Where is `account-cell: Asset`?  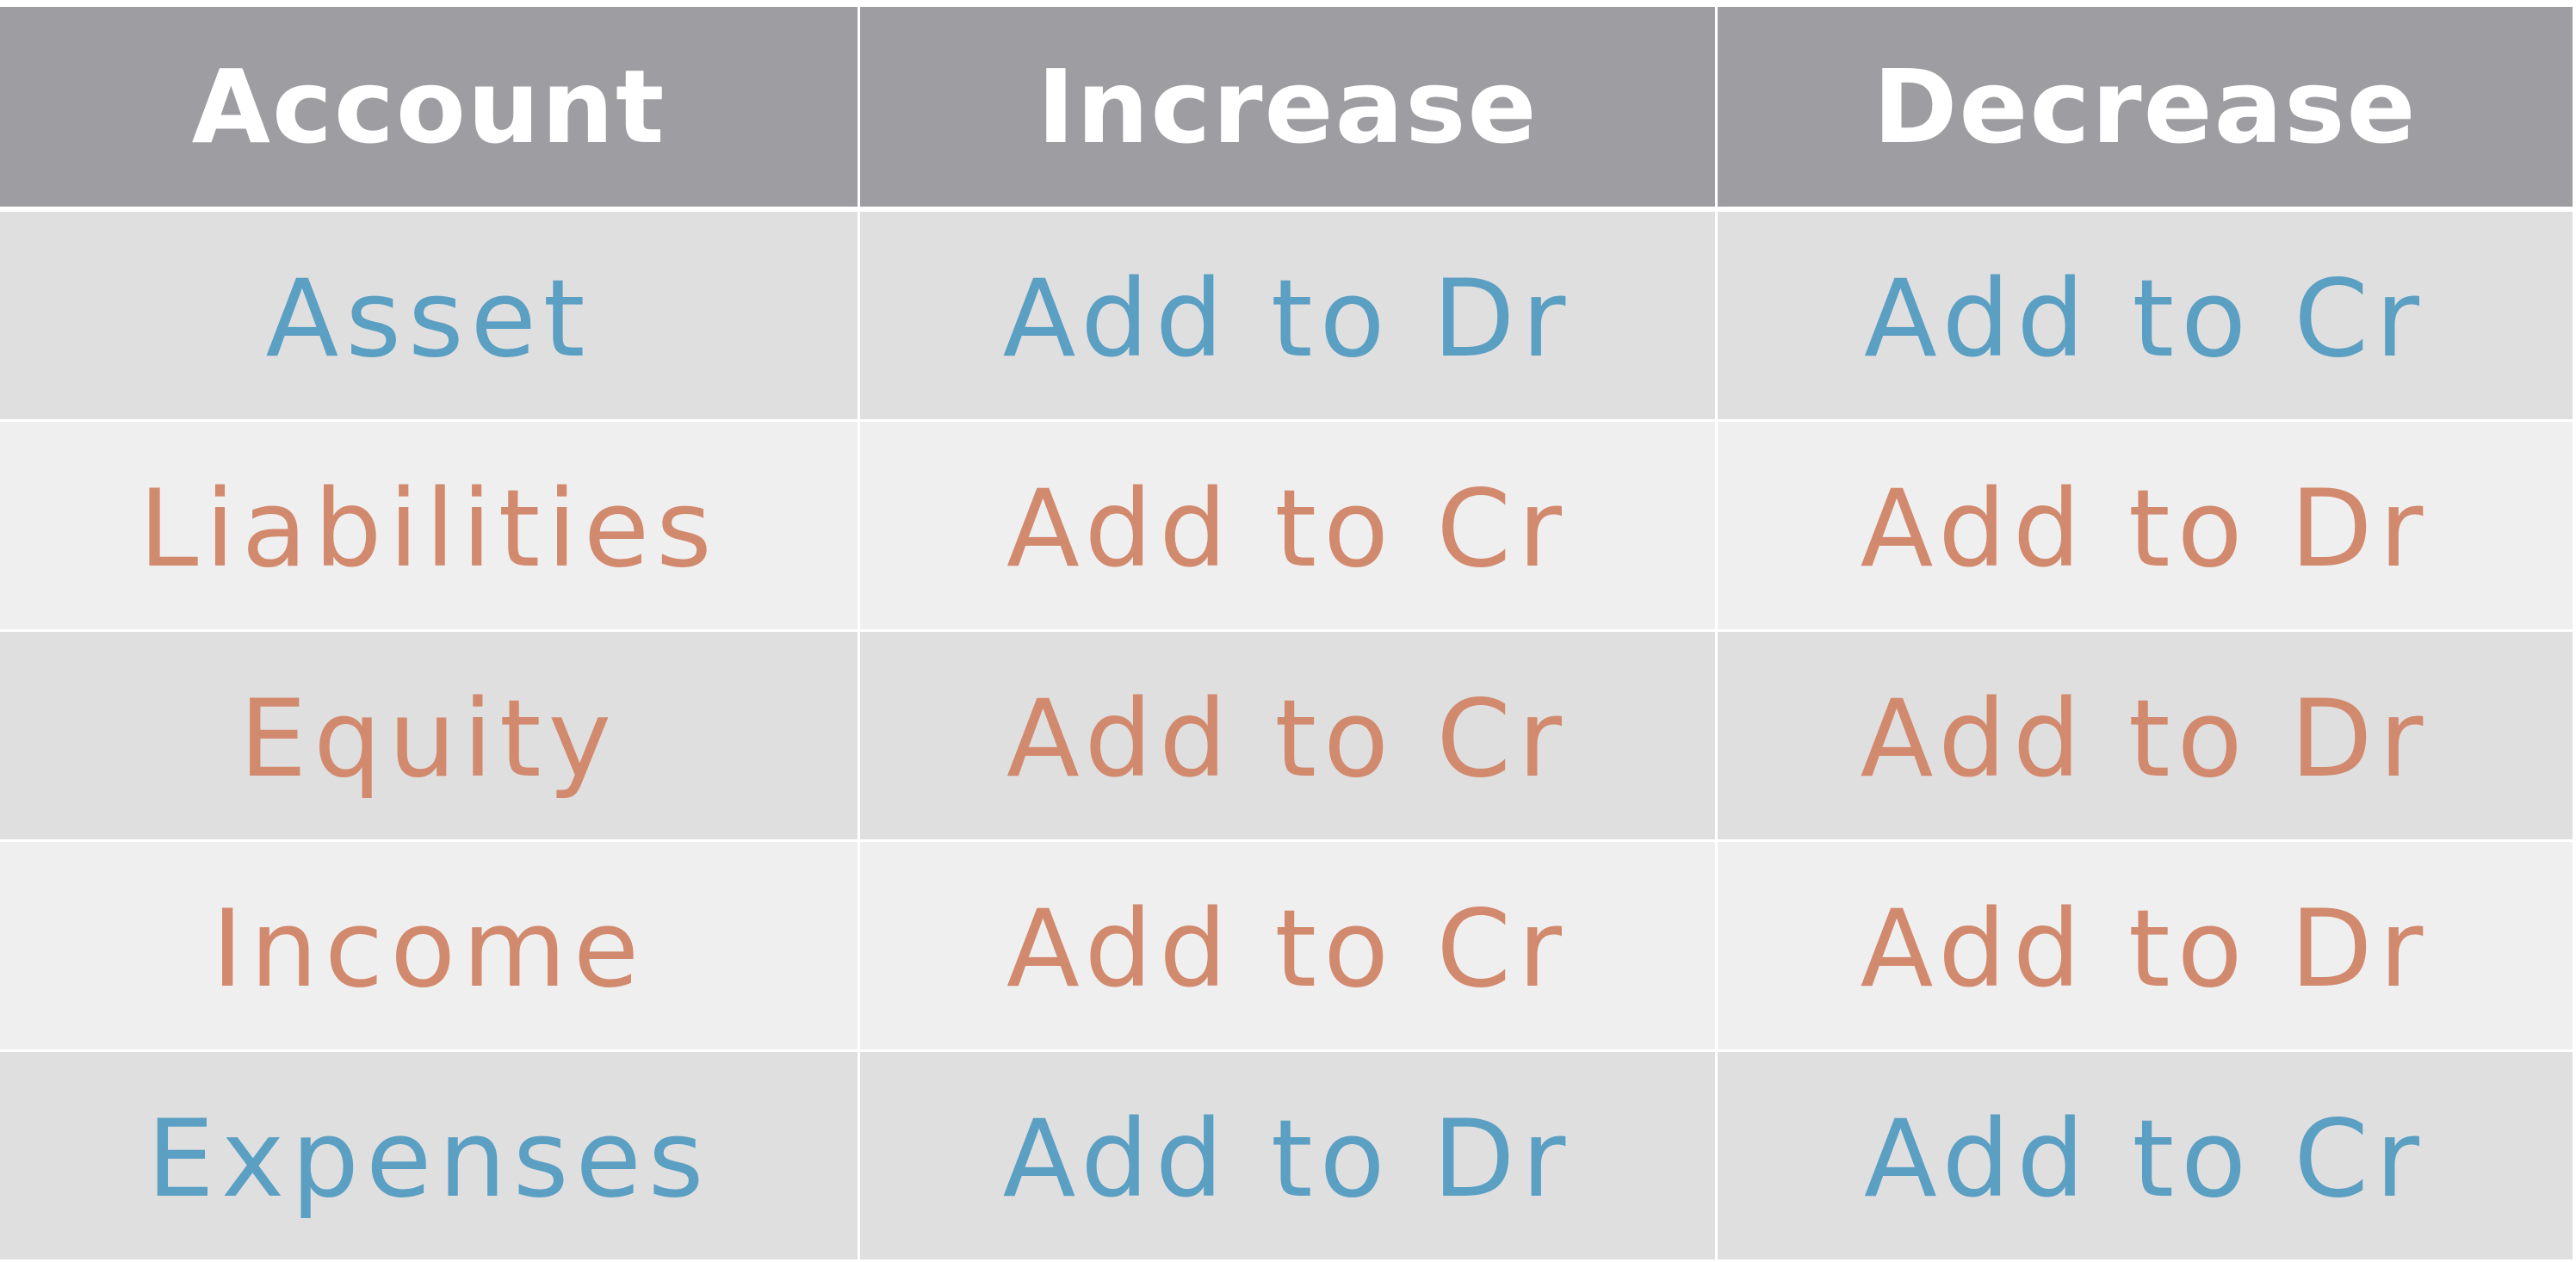
account-cell: Asset is located at coordinates (429, 317).